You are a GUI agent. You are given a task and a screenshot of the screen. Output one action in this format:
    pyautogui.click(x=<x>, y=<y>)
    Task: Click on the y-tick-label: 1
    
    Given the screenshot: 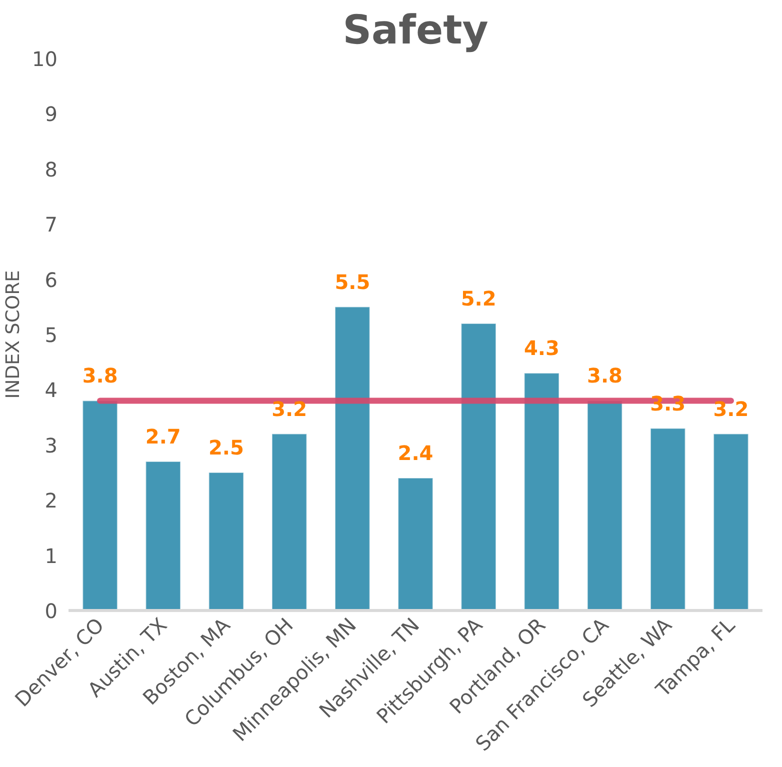 What is the action you would take?
    pyautogui.click(x=51, y=556)
    